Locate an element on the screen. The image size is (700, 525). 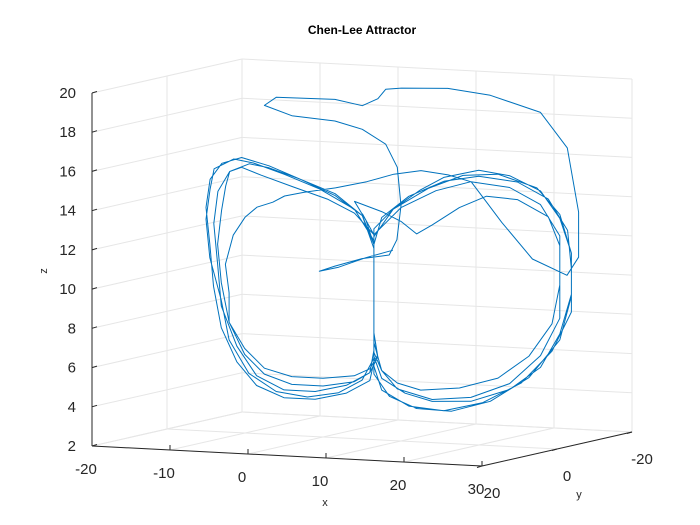
x-axis-label: x is located at coordinates (325, 503).